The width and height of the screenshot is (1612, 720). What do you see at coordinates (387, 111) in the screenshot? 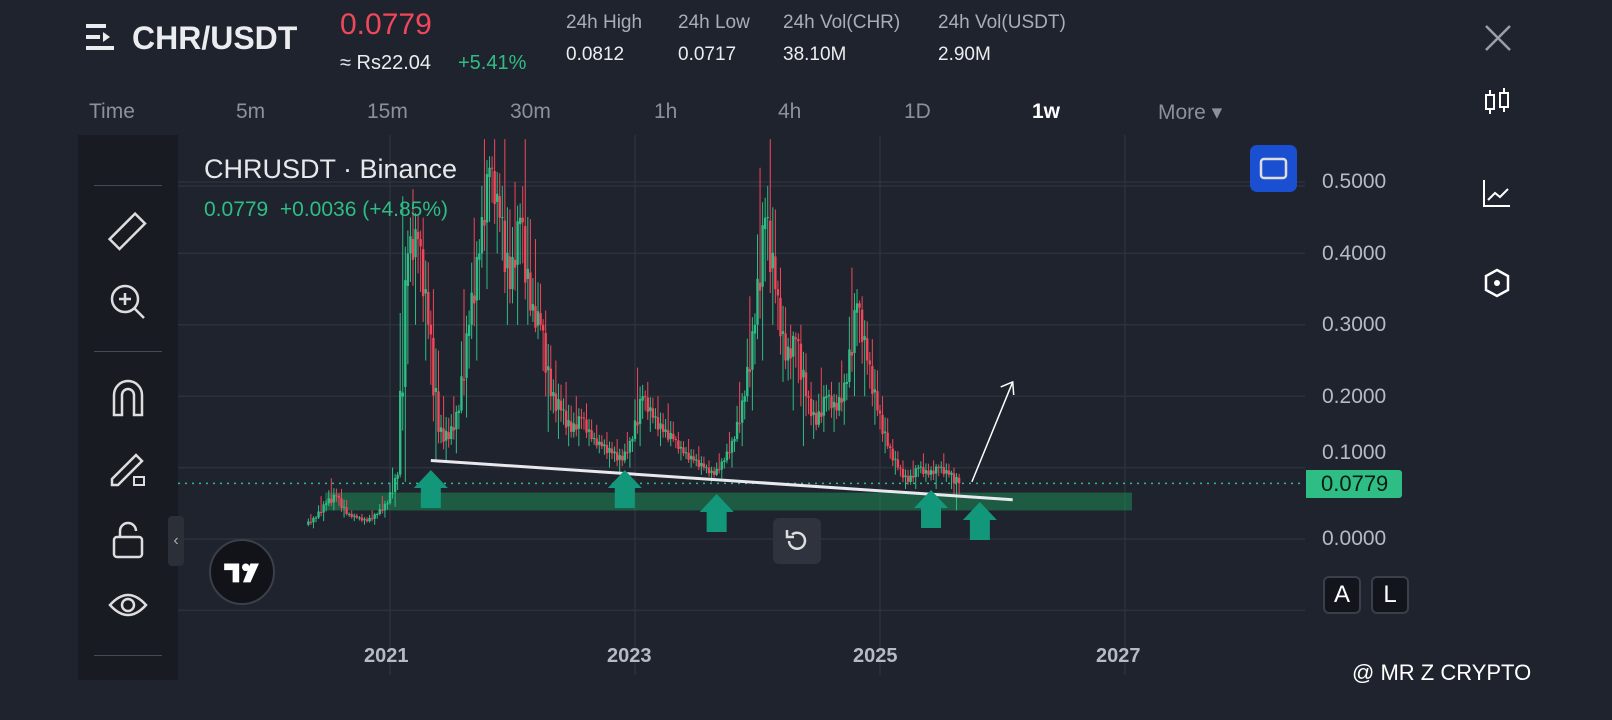
I see `tab-15m: 15m` at bounding box center [387, 111].